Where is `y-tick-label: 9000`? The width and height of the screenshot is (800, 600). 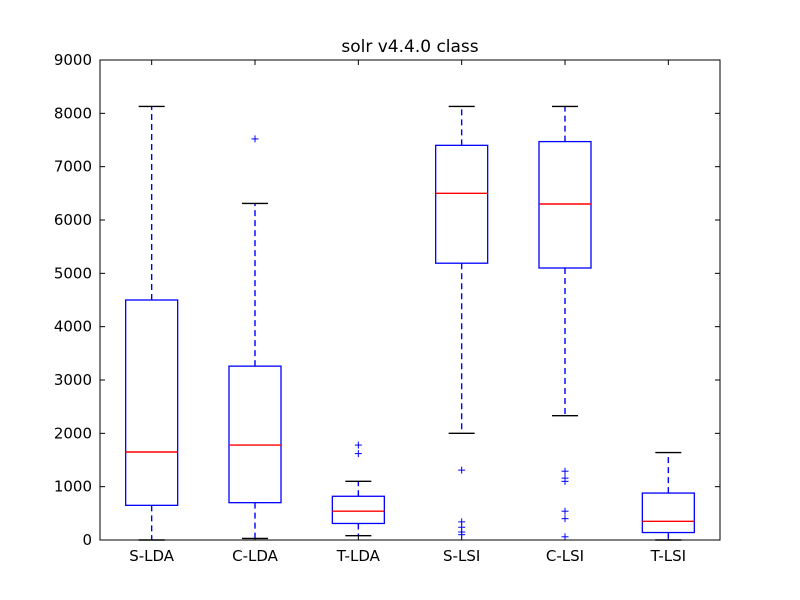
y-tick-label: 9000 is located at coordinates (73, 60).